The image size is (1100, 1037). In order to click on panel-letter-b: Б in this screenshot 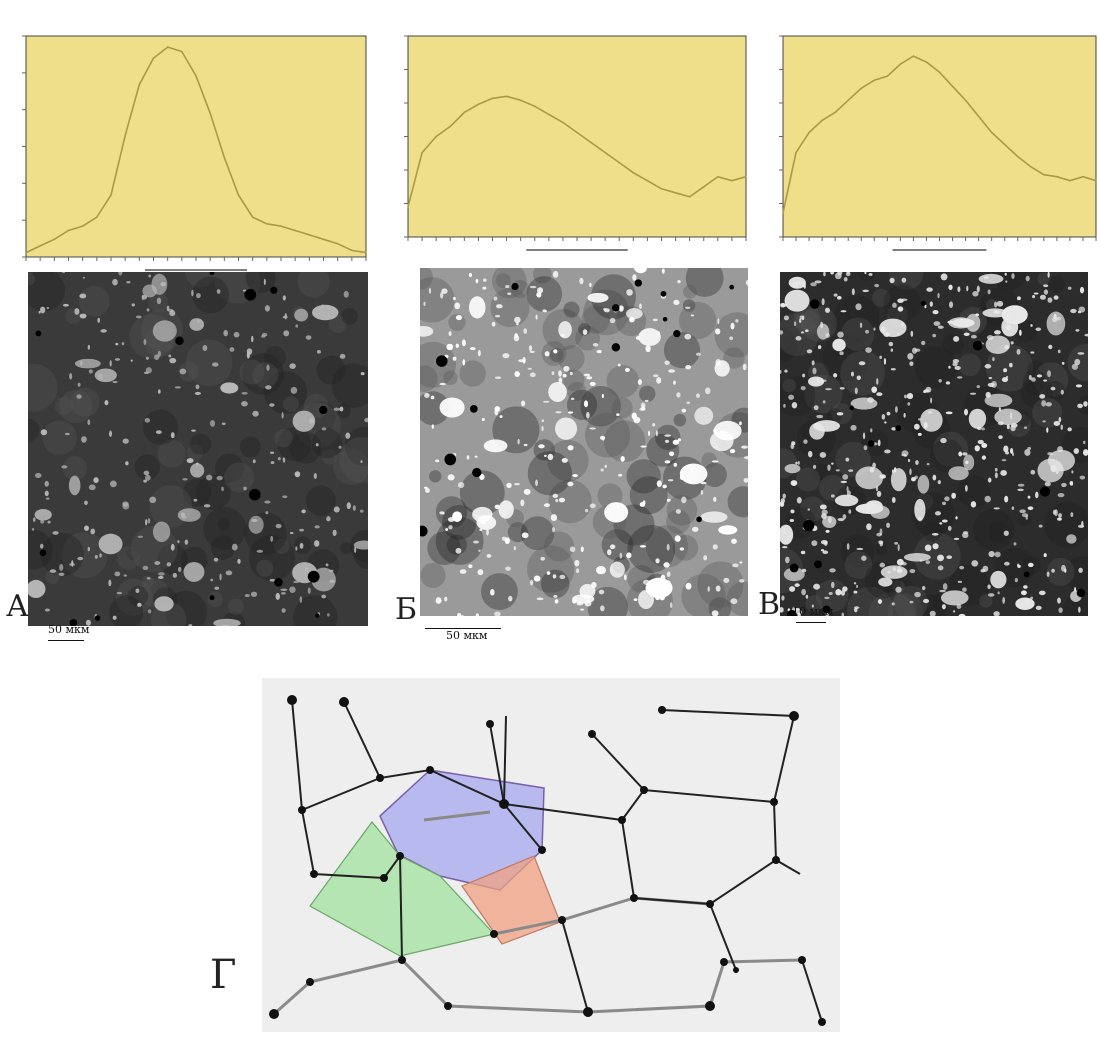, I will do `click(406, 609)`.